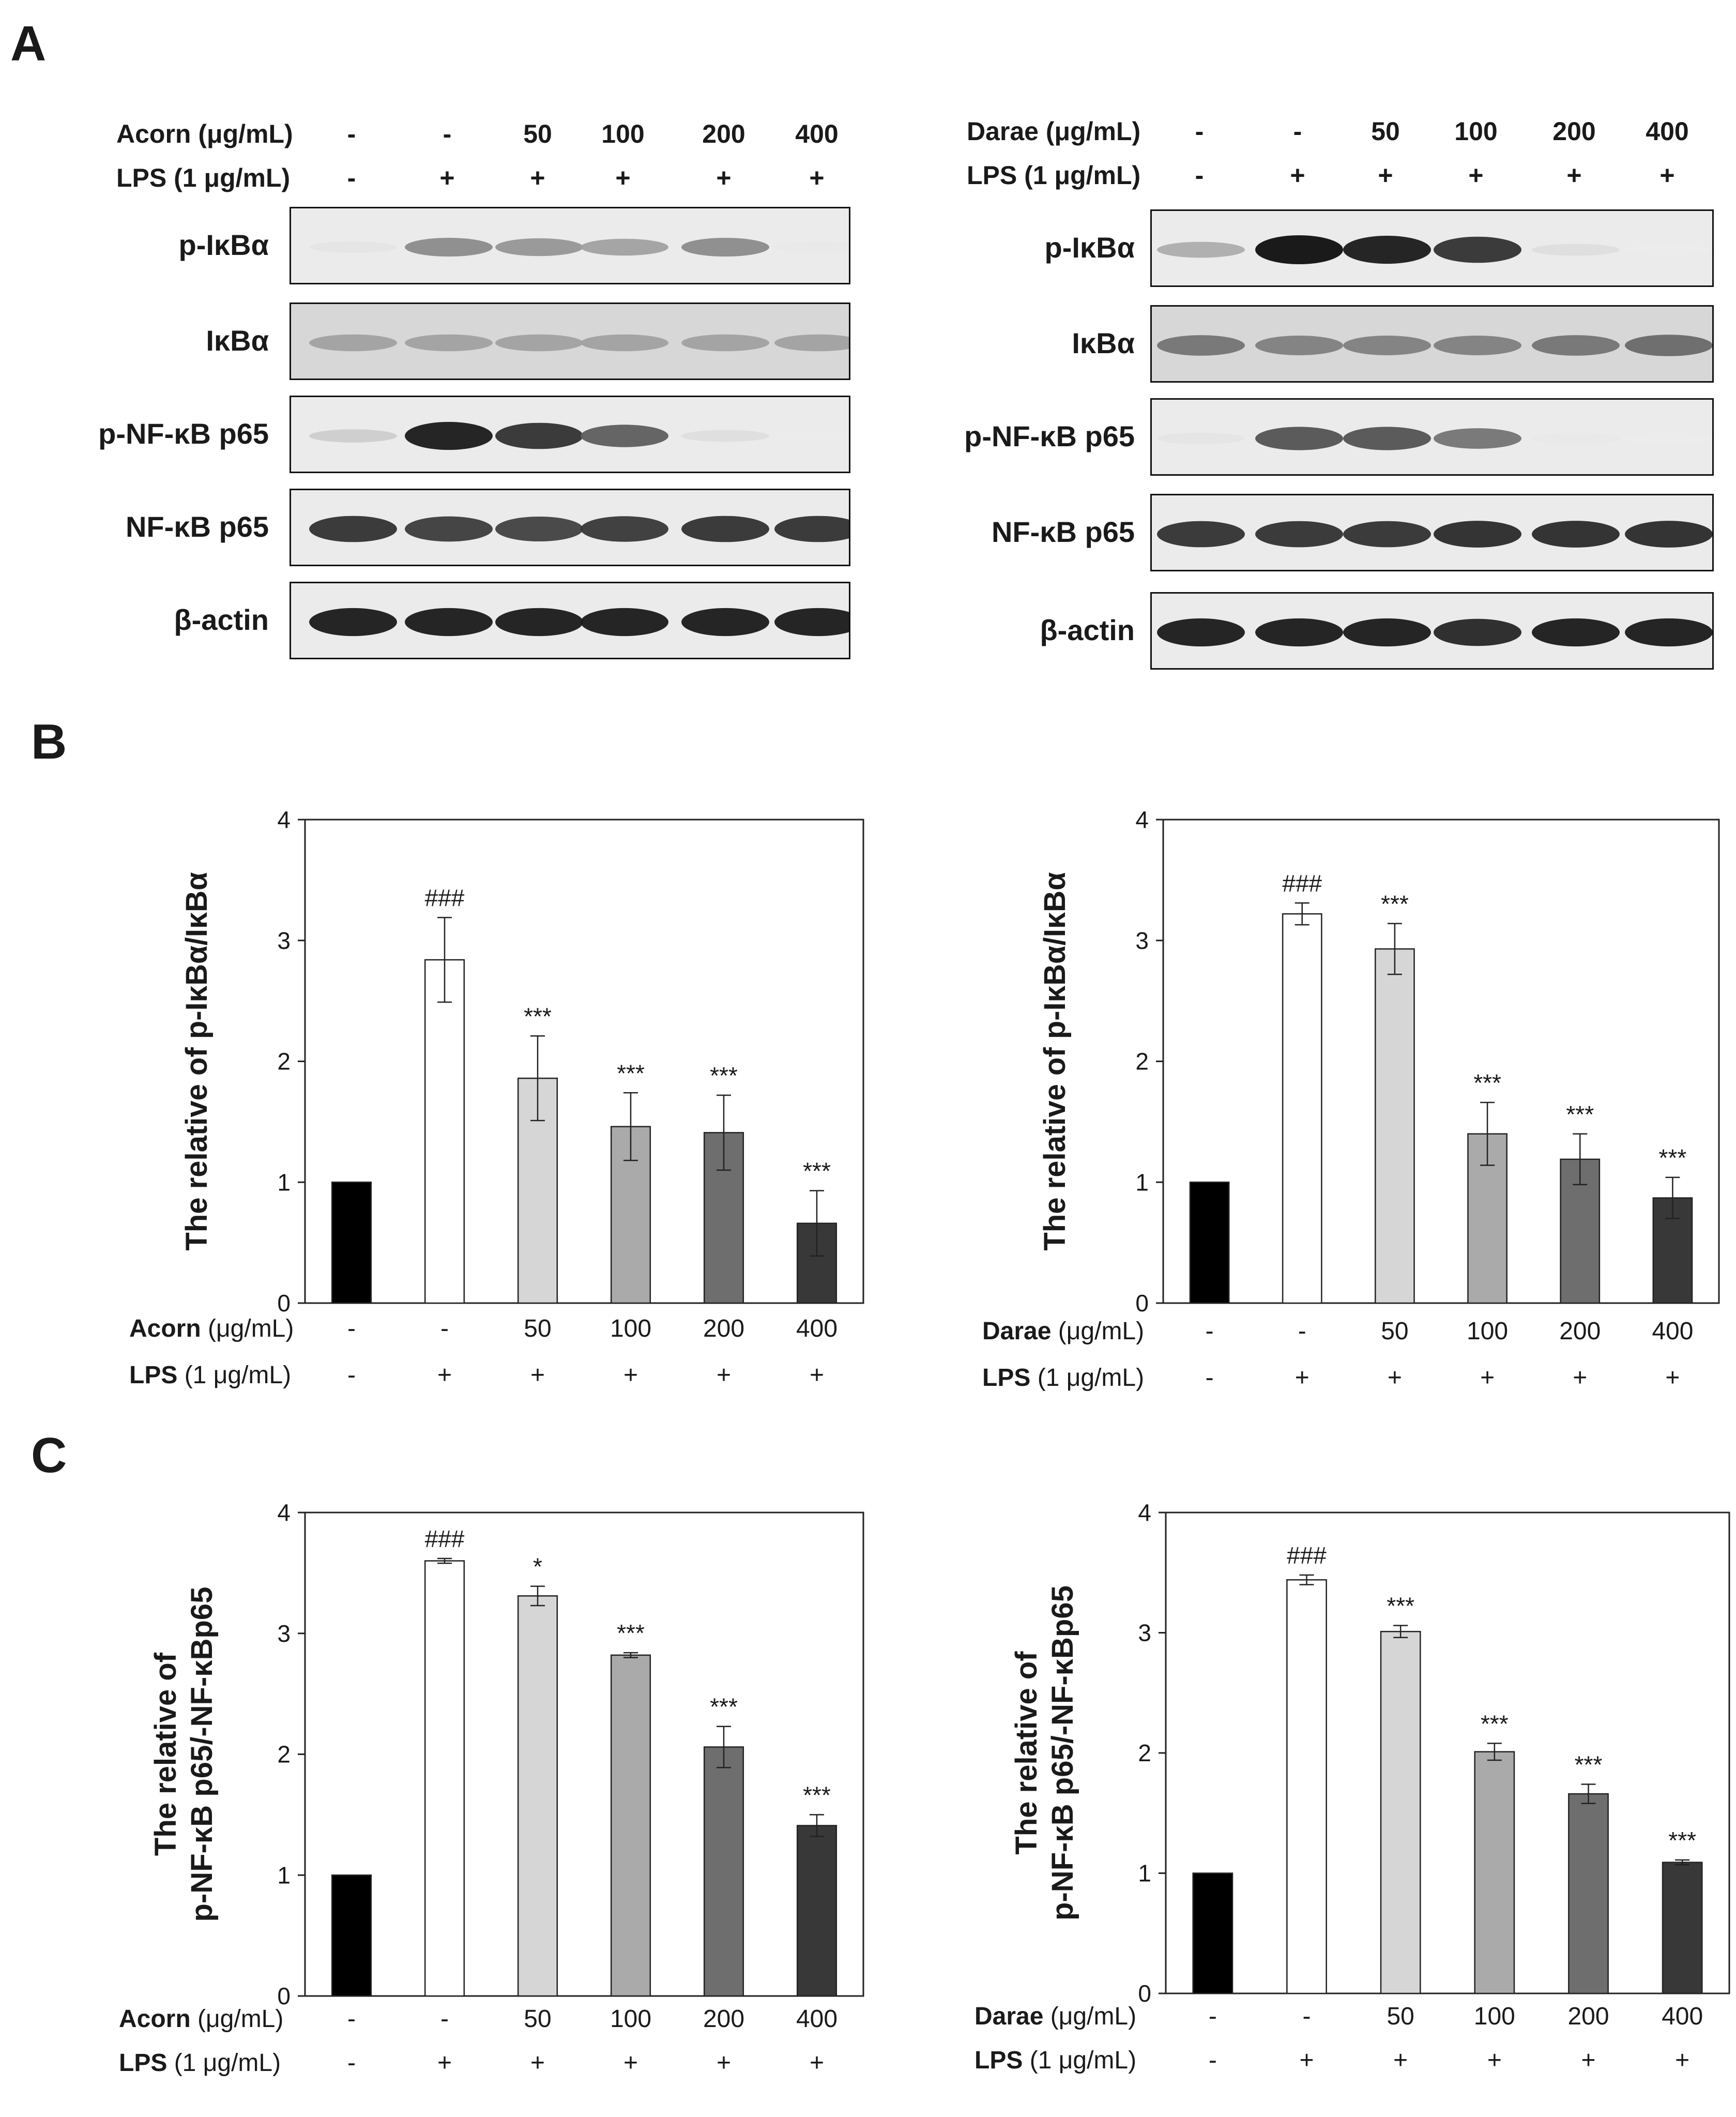  I want to click on y-axis-label: p-NF-κB p65/-NF-κBp65, so click(1062, 1753).